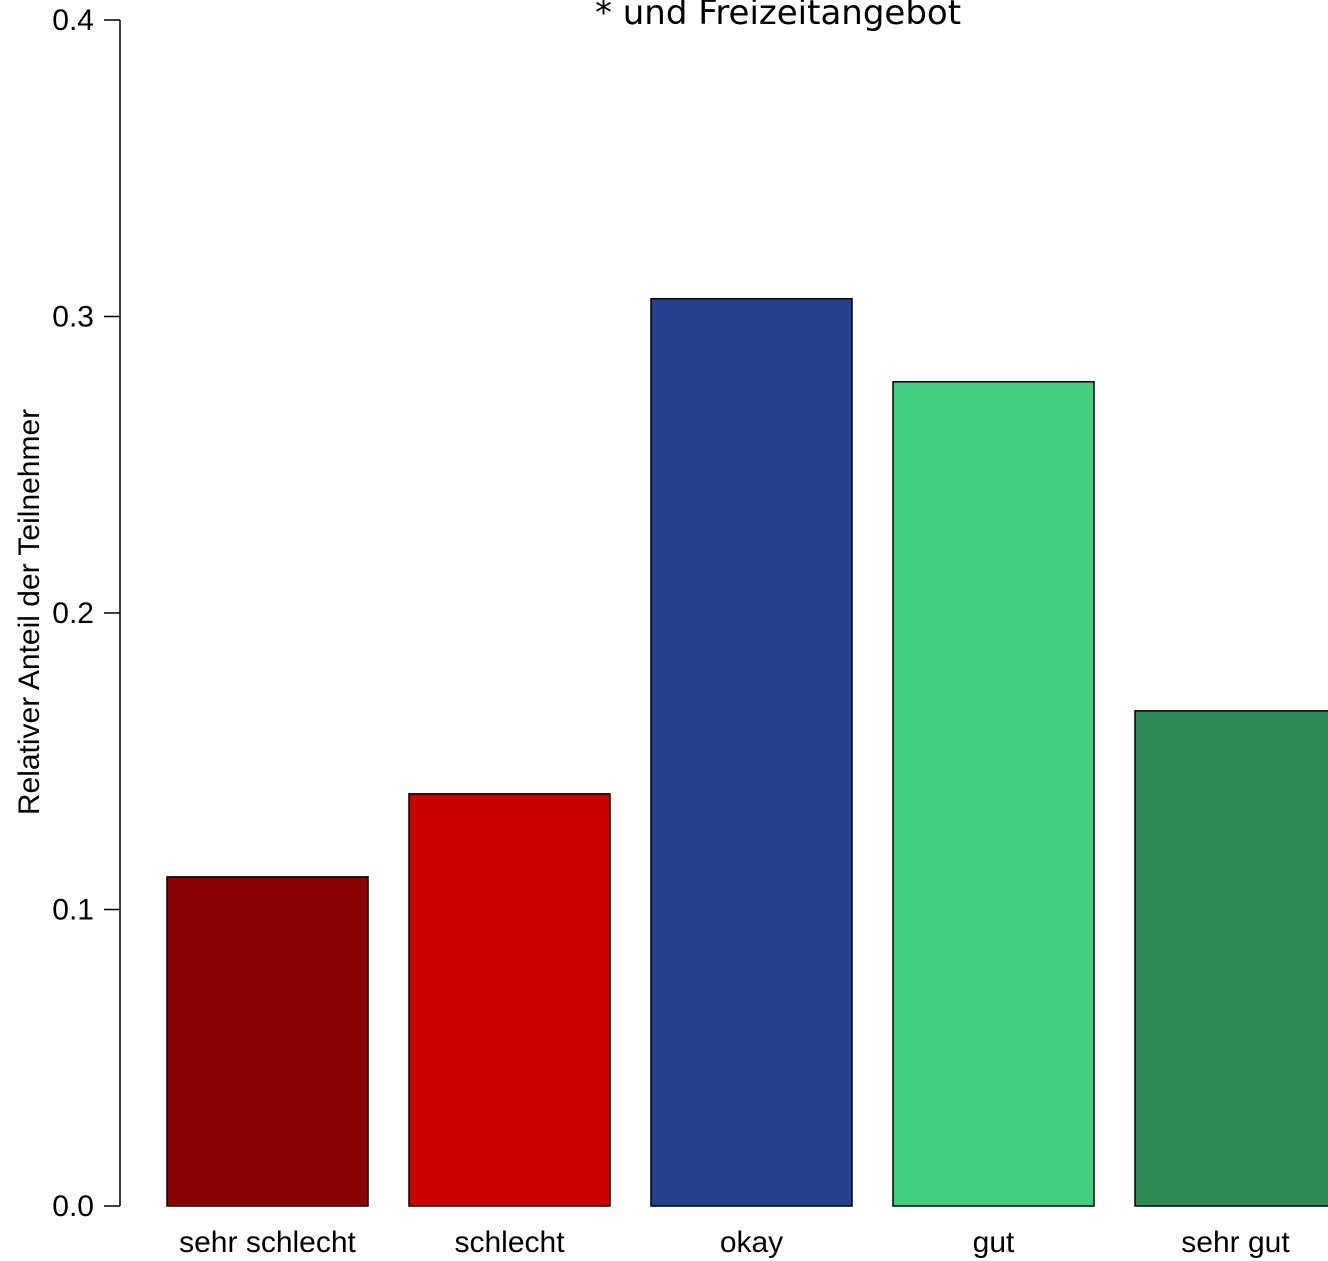 The width and height of the screenshot is (1328, 1261). What do you see at coordinates (993, 793) in the screenshot?
I see `bar-gut` at bounding box center [993, 793].